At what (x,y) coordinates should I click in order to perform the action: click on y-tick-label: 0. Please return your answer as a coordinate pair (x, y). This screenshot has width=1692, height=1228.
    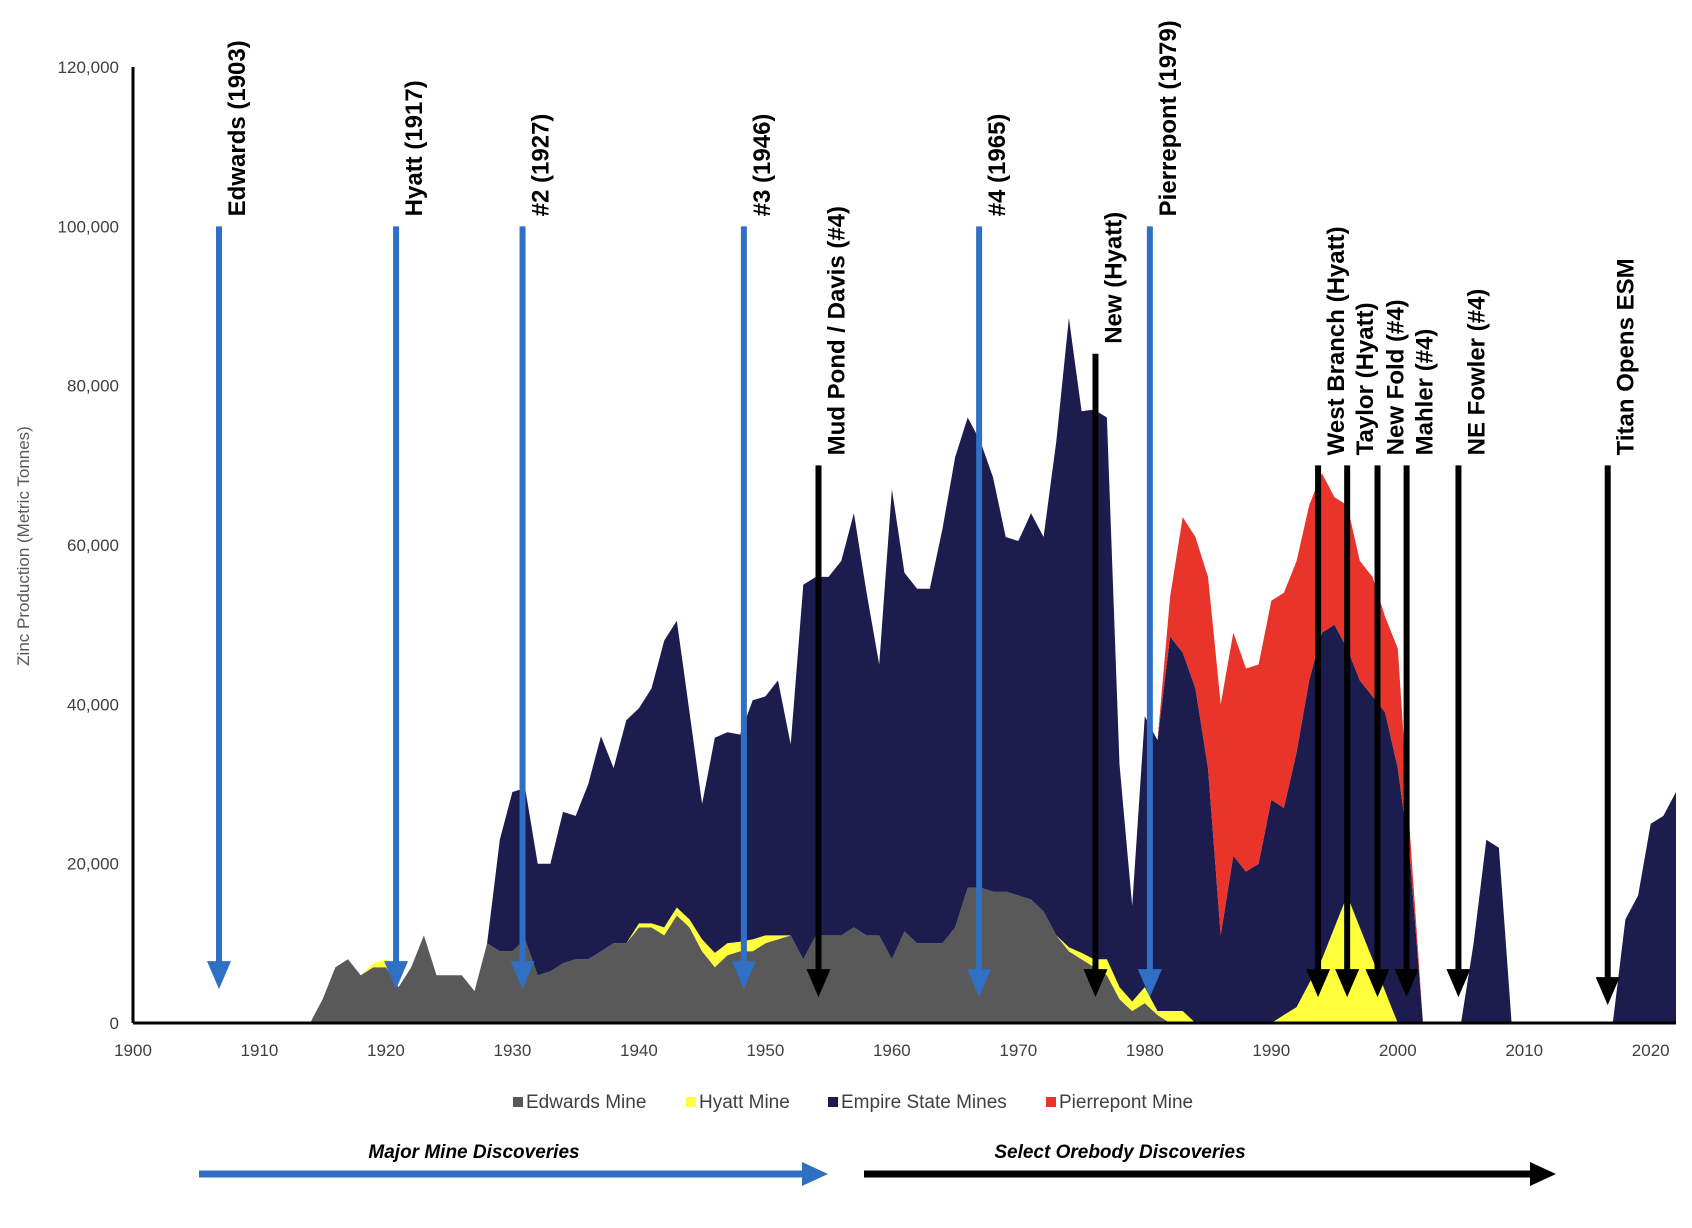
    Looking at the image, I should click on (114, 1023).